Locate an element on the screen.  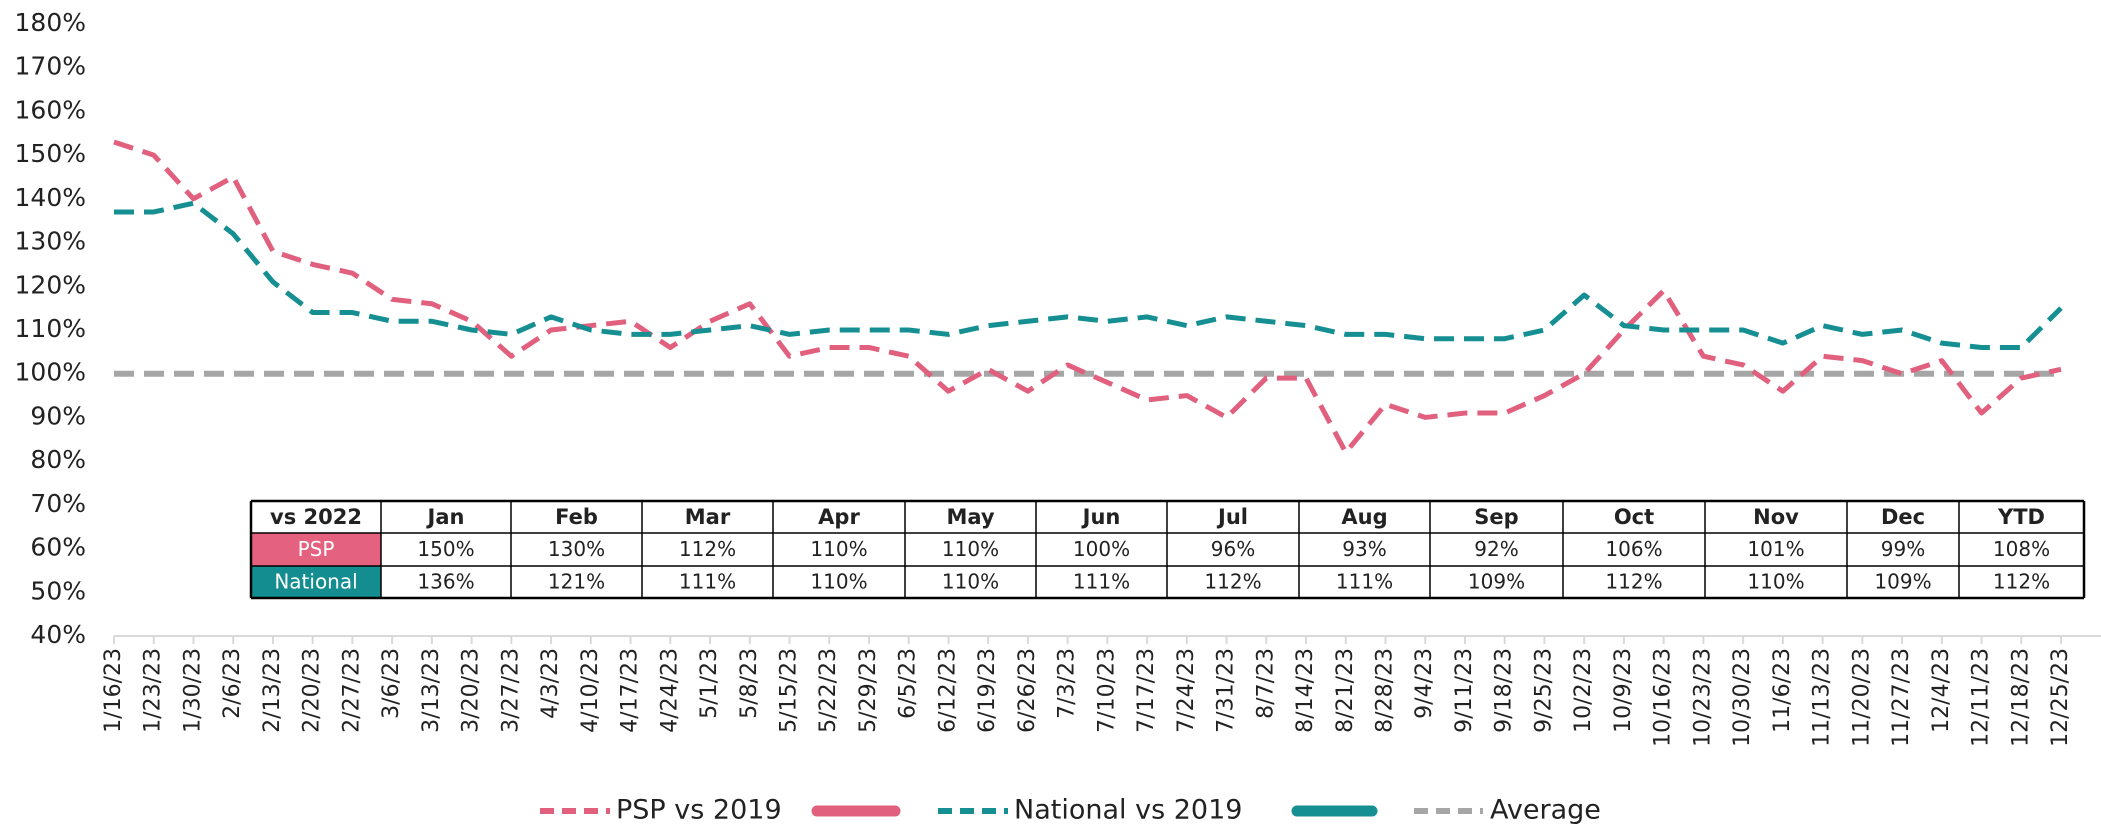
table-cell: 100% is located at coordinates (1101, 549).